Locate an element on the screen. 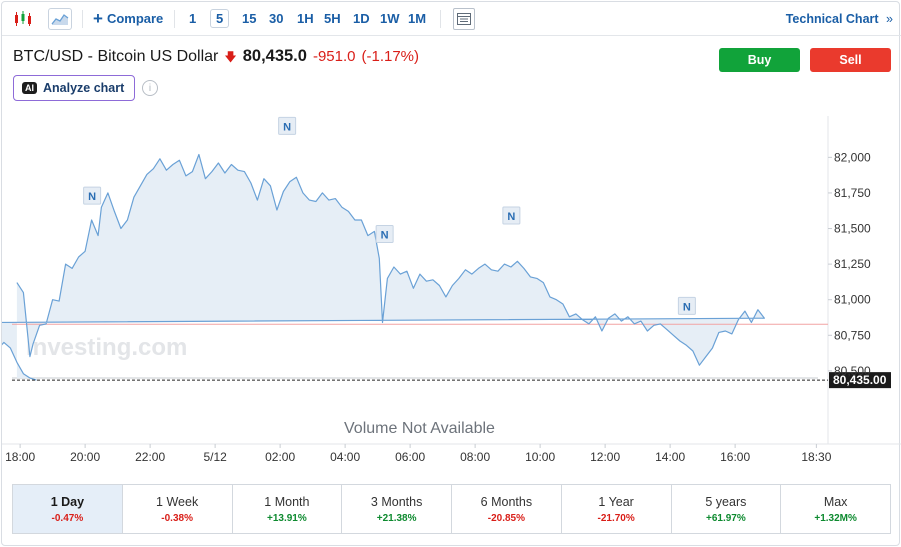 The height and width of the screenshot is (547, 901). double-chevron-right-icon: » is located at coordinates (889, 19).